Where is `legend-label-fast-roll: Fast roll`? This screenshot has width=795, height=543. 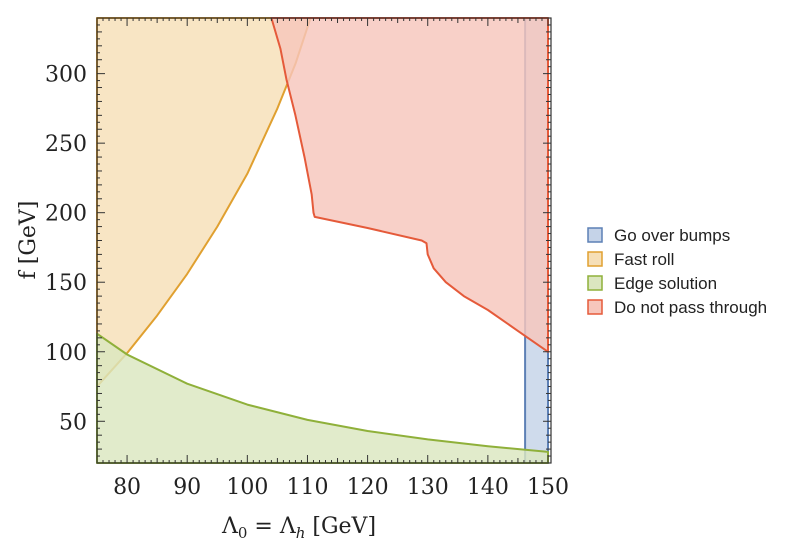 legend-label-fast-roll: Fast roll is located at coordinates (644, 259).